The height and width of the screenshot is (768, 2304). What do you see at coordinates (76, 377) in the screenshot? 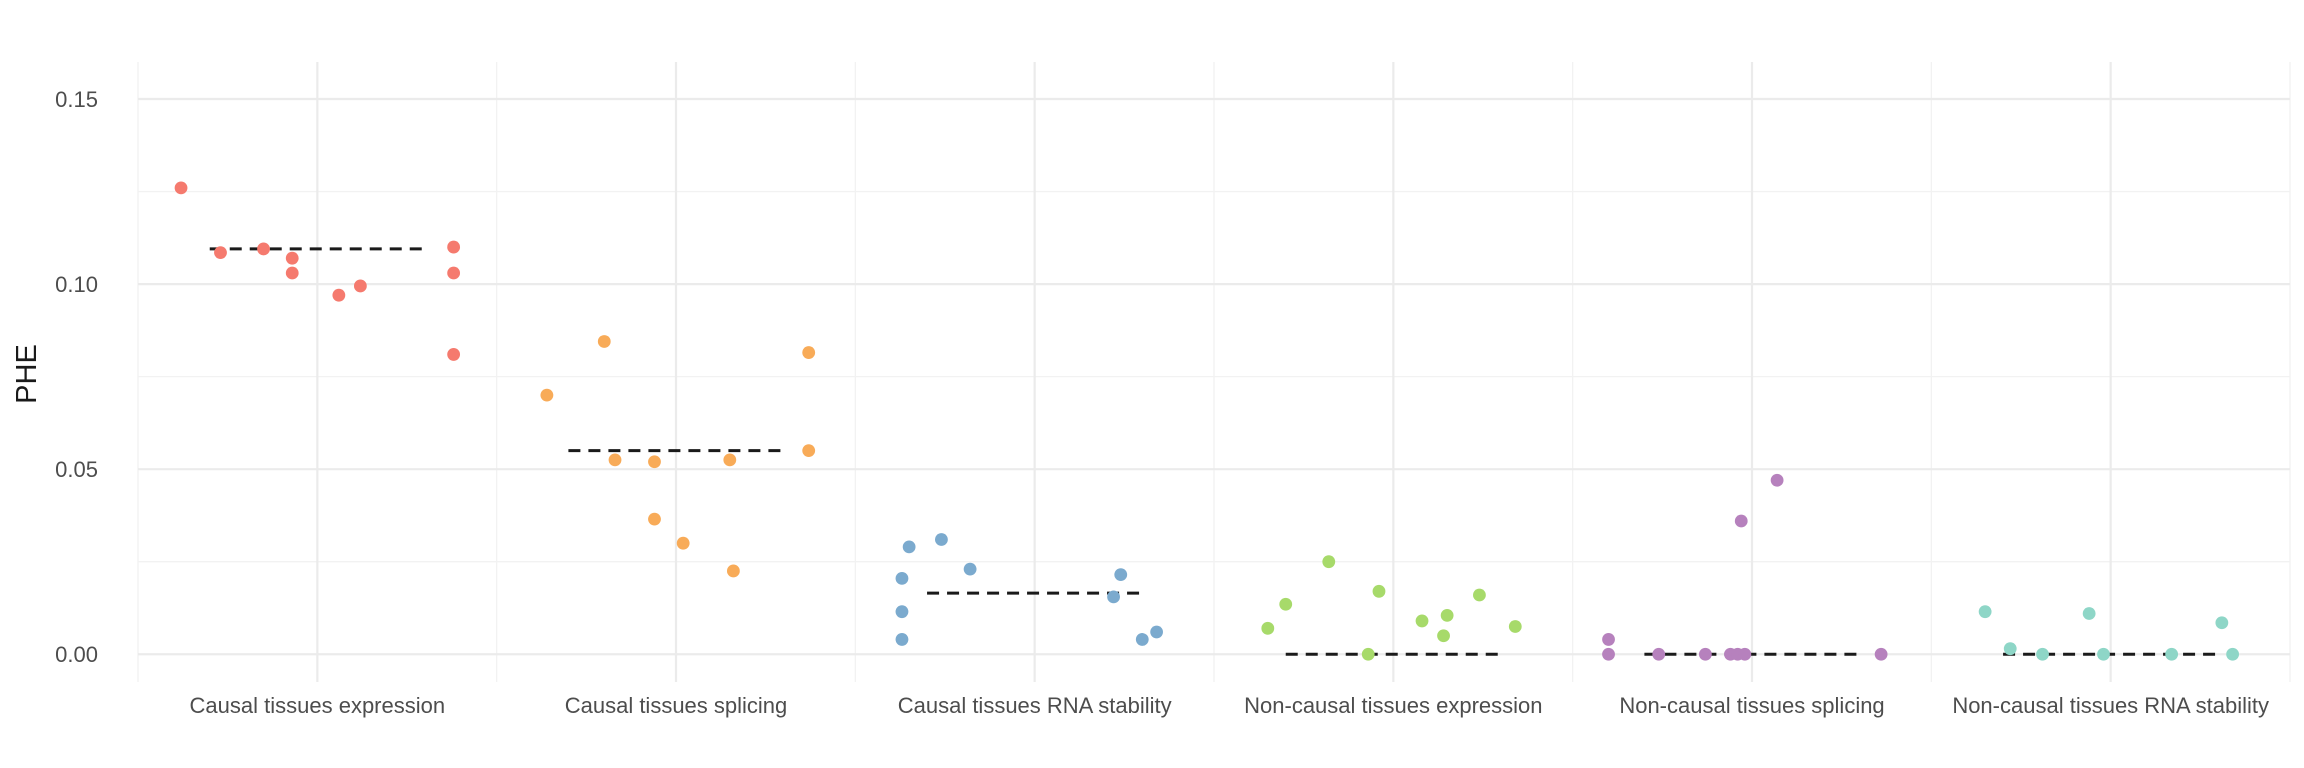
I see `y-axis-ticks: 0.00 0.05 0.10 0.15` at bounding box center [76, 377].